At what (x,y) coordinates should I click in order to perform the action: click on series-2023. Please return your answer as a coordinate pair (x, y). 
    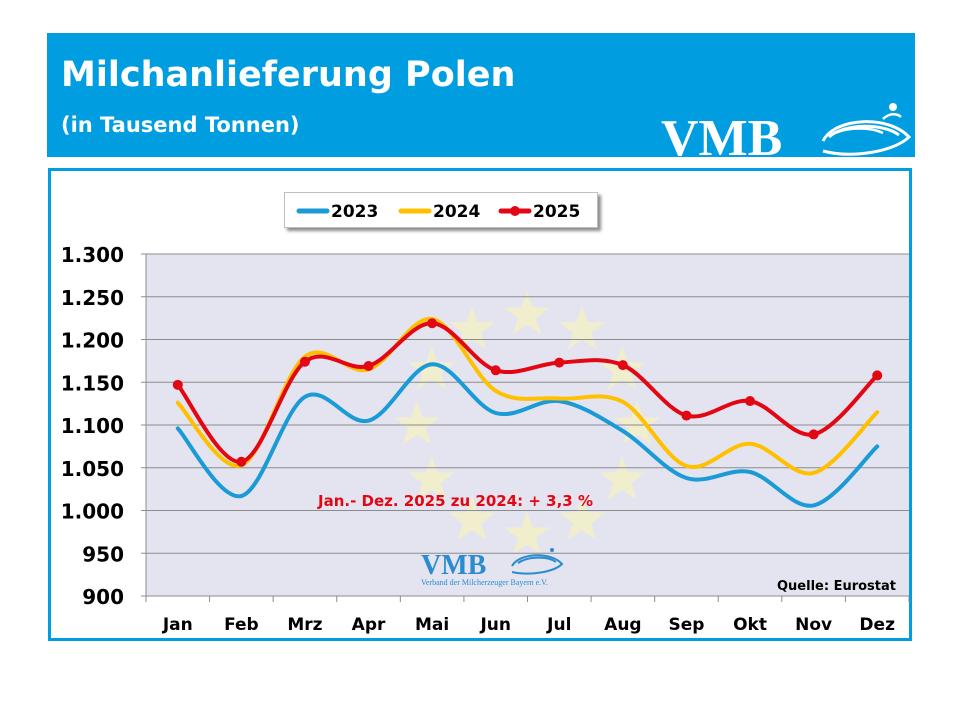
    Looking at the image, I should click on (527, 435).